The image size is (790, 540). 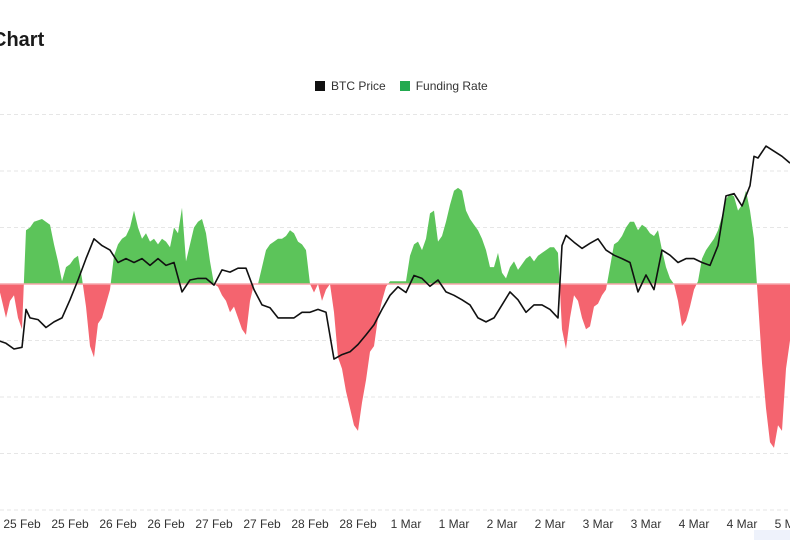 I want to click on legend-label-price: BTC Price, so click(x=358, y=86).